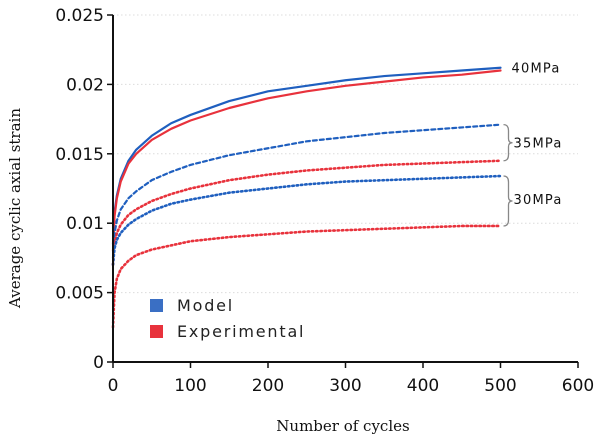 This screenshot has width=600, height=441. I want to click on y-tick-label: 0, so click(98, 363).